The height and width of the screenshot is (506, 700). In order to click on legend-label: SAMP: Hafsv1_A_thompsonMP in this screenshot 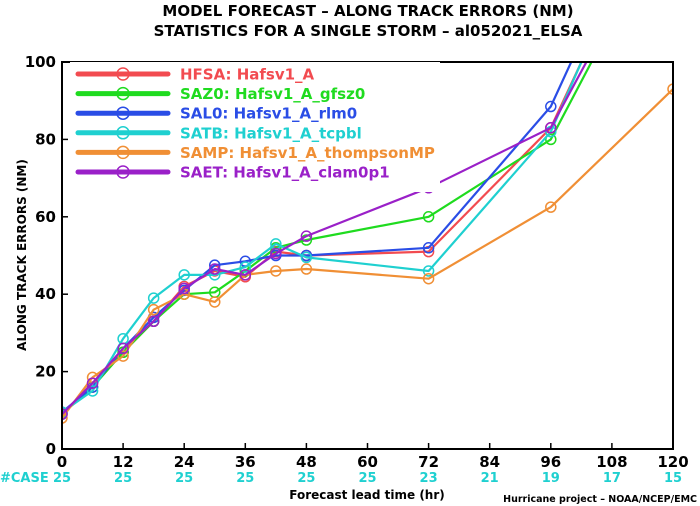, I will do `click(307, 153)`.